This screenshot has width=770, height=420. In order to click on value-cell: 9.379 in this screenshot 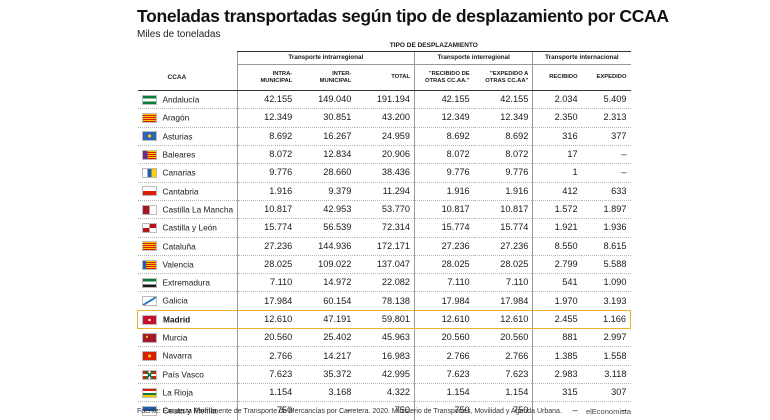, I will do `click(326, 191)`.